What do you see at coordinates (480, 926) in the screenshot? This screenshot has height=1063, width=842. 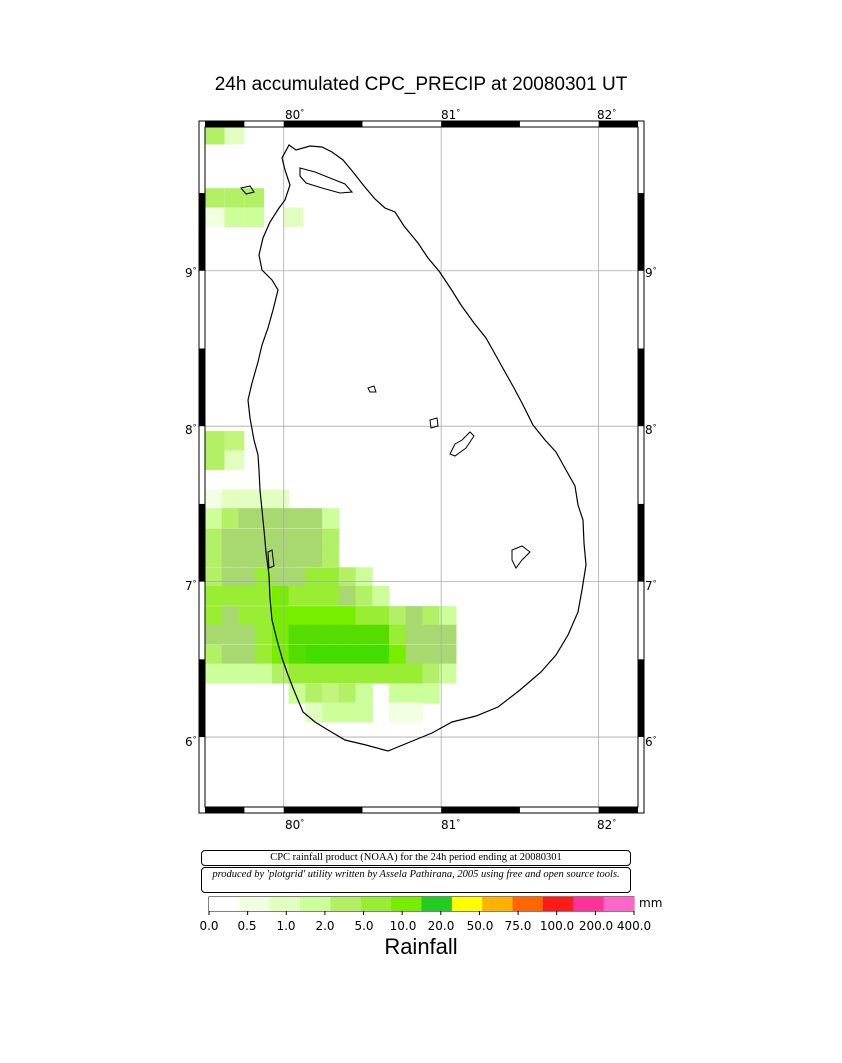 I see `colorbar-label: 50.0` at bounding box center [480, 926].